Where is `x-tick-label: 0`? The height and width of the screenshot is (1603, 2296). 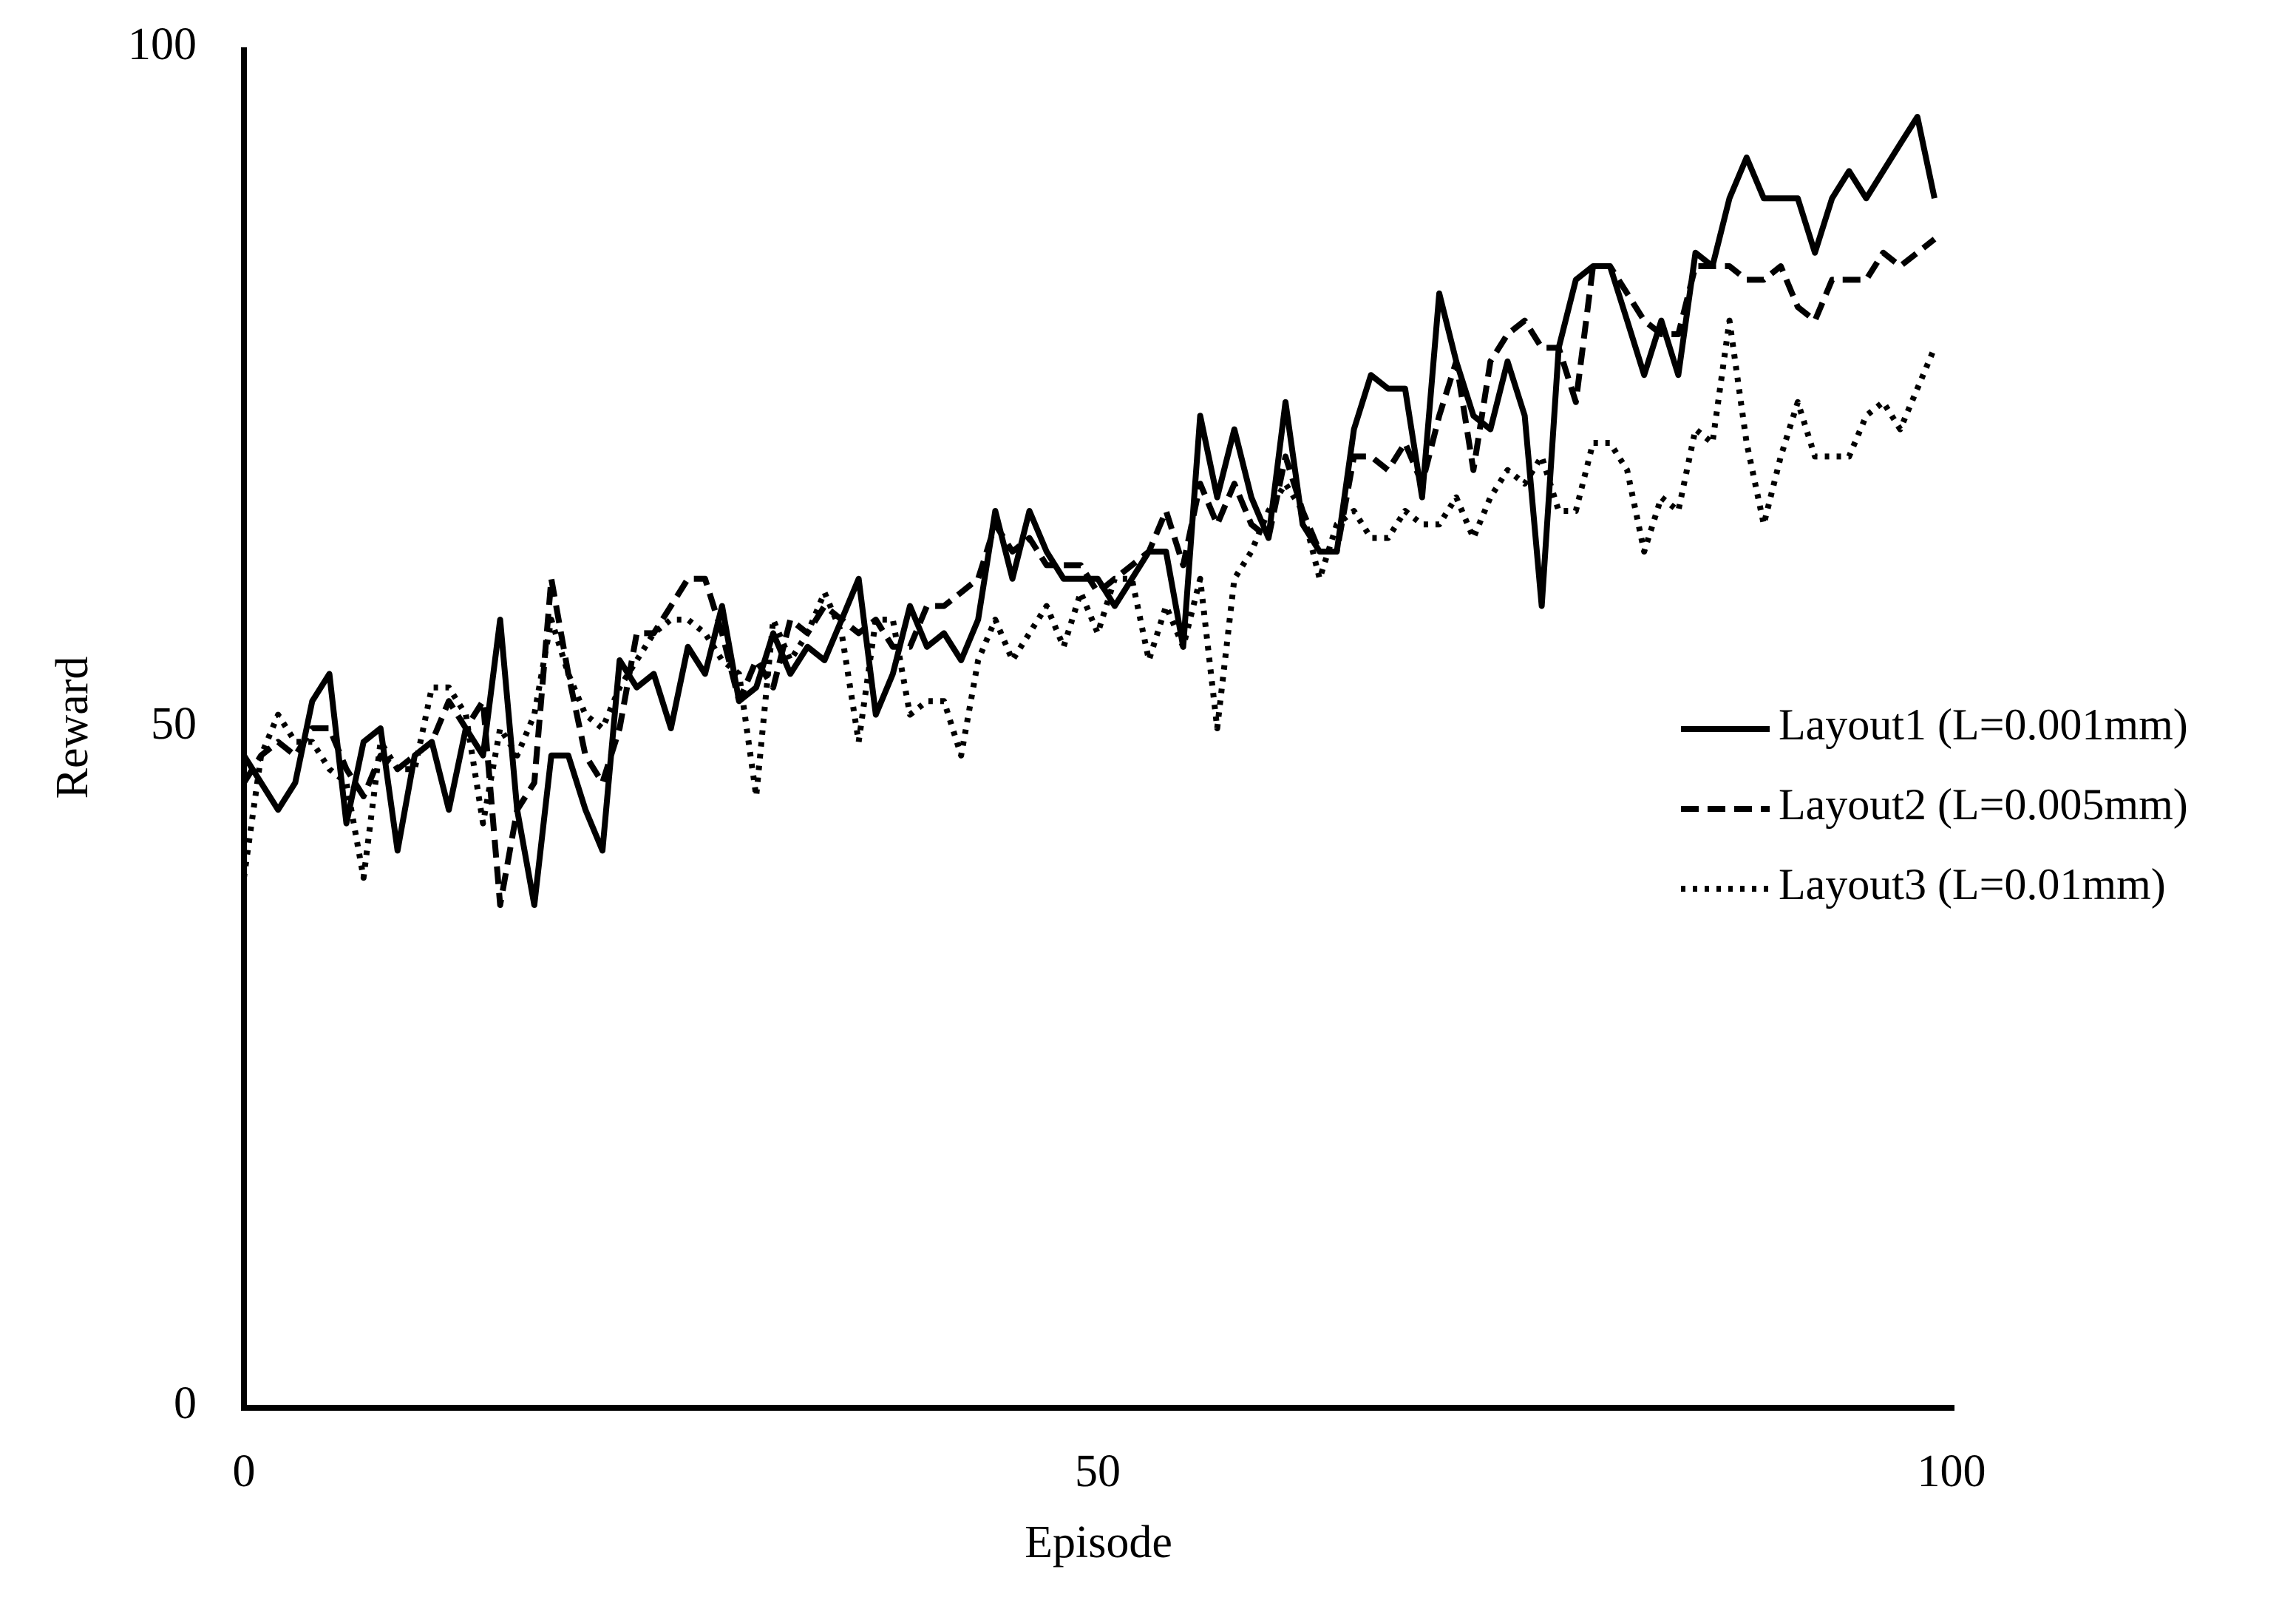
x-tick-label: 0 is located at coordinates (245, 1471).